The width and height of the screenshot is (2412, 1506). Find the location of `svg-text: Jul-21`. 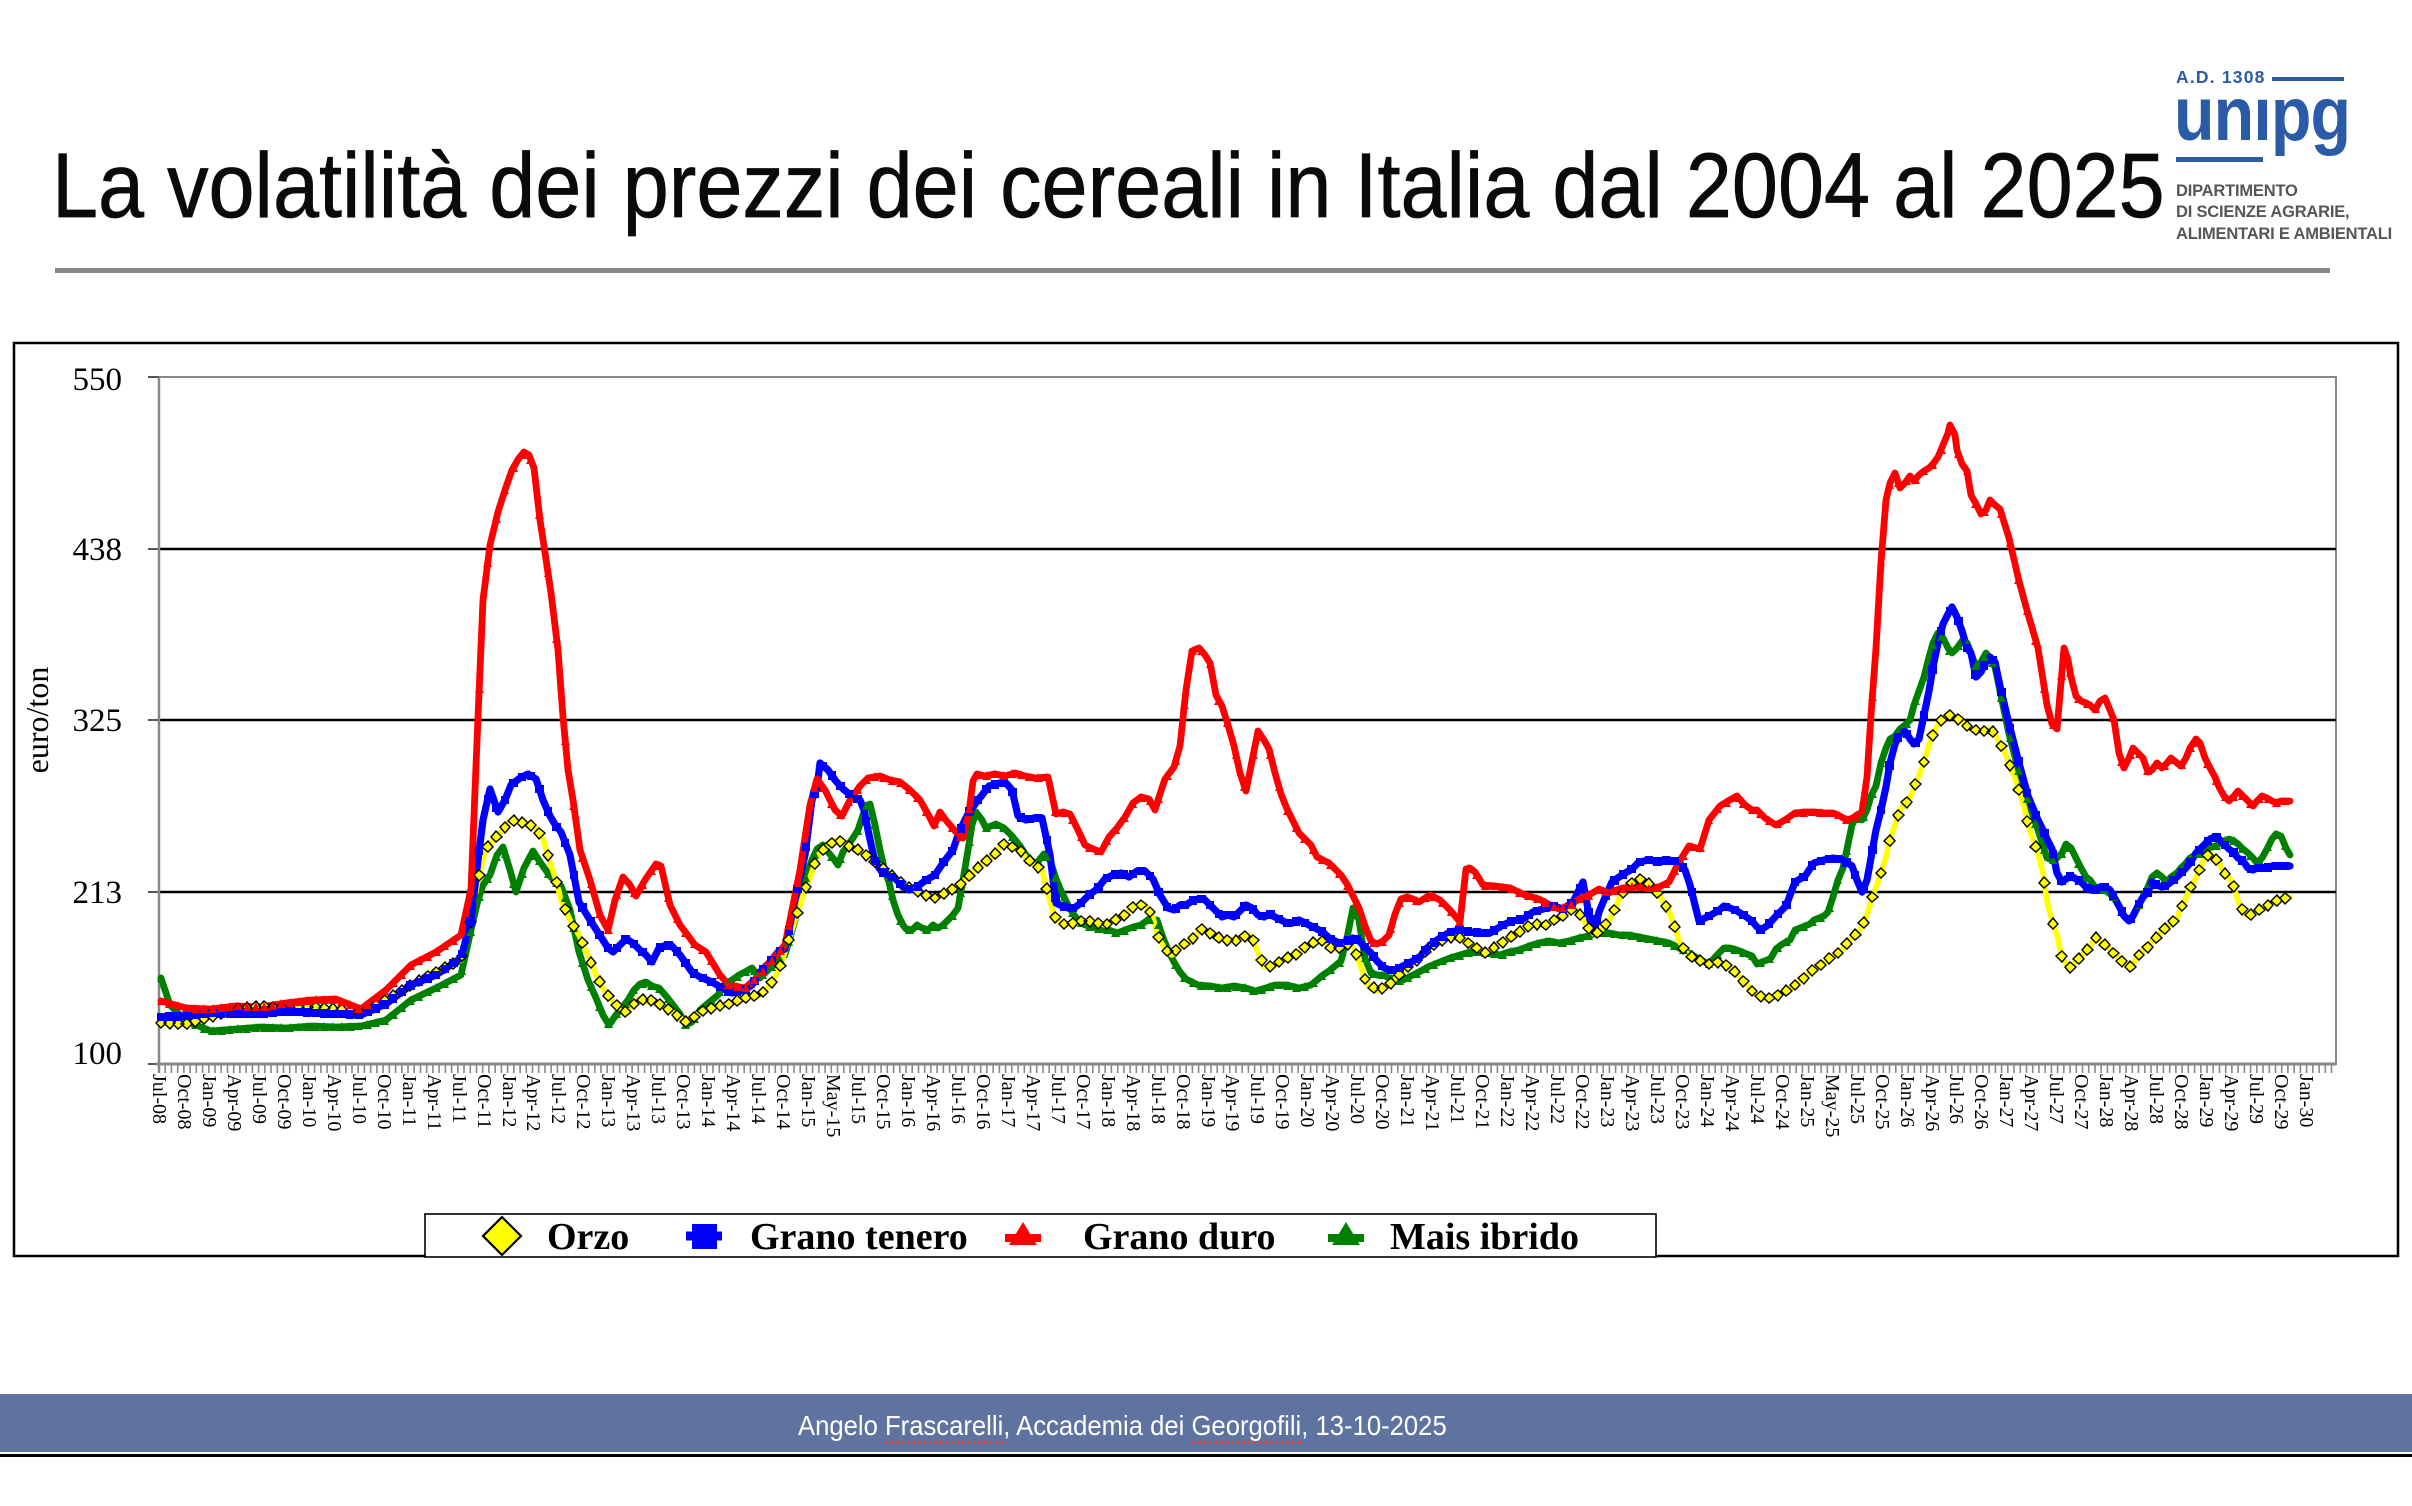

svg-text: Jul-21 is located at coordinates (1457, 1099).